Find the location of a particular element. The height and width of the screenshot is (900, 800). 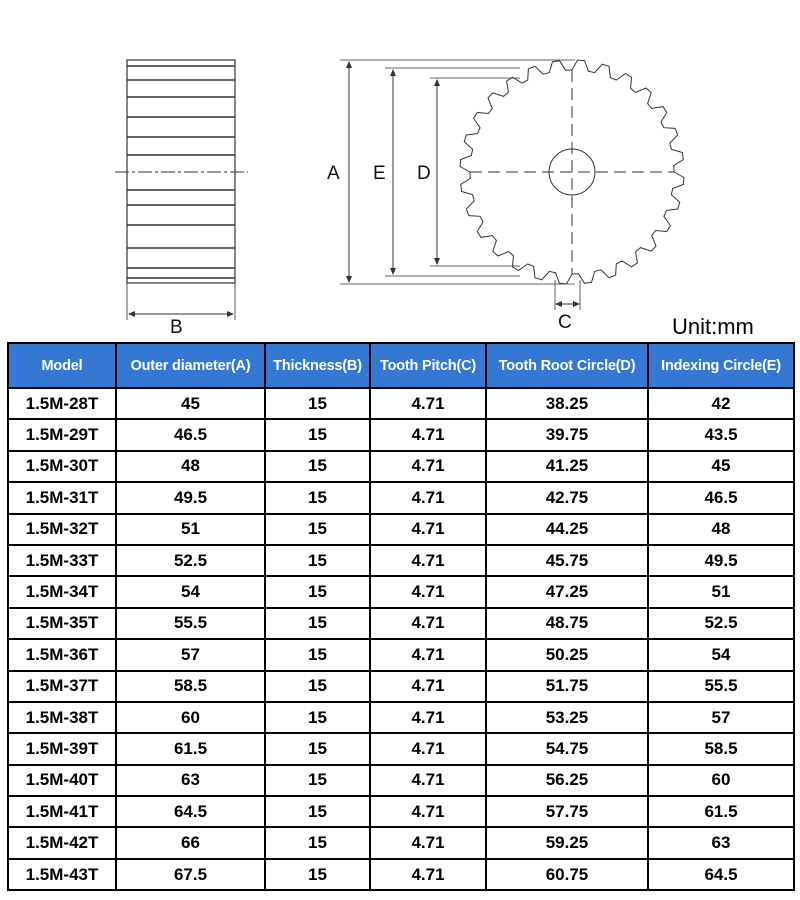

table-cell: 1.5M-28T is located at coordinates (62, 403).